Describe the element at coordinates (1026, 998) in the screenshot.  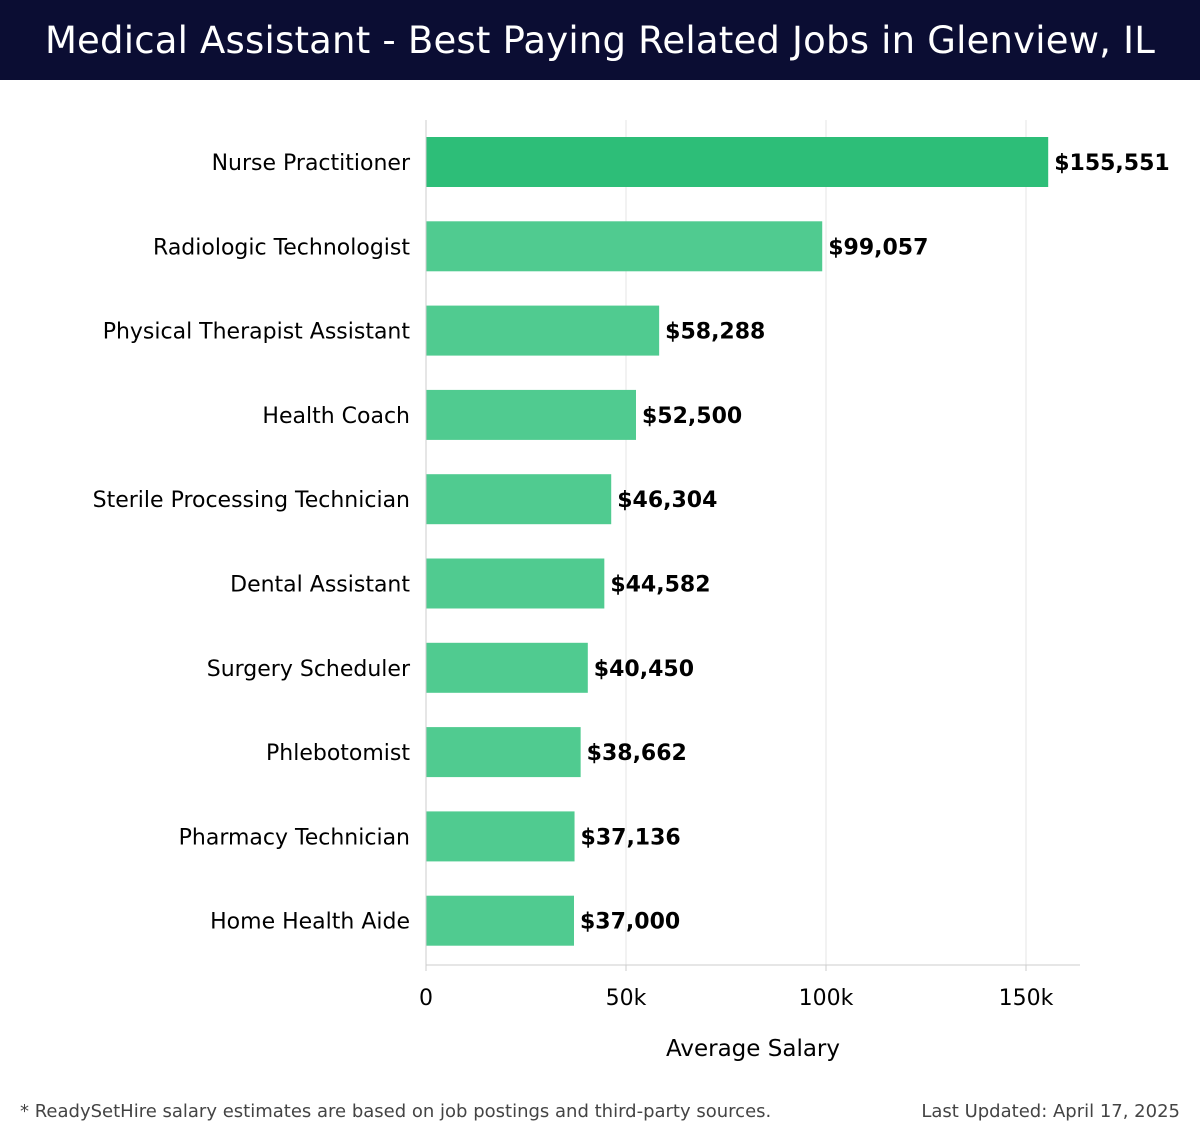
I see `x-tick-label: 150k` at that location.